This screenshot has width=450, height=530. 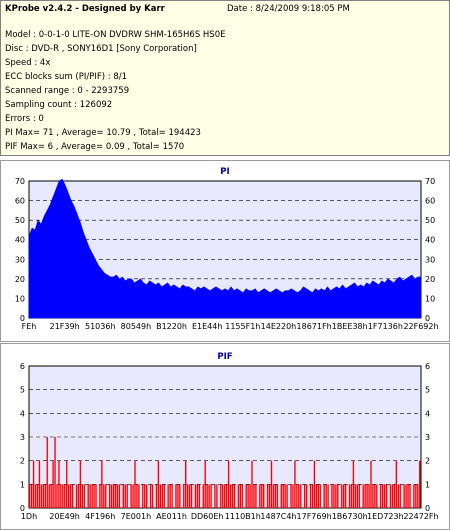 What do you see at coordinates (420, 516) in the screenshot?
I see `pif-x-tick-label: 22472Fh` at bounding box center [420, 516].